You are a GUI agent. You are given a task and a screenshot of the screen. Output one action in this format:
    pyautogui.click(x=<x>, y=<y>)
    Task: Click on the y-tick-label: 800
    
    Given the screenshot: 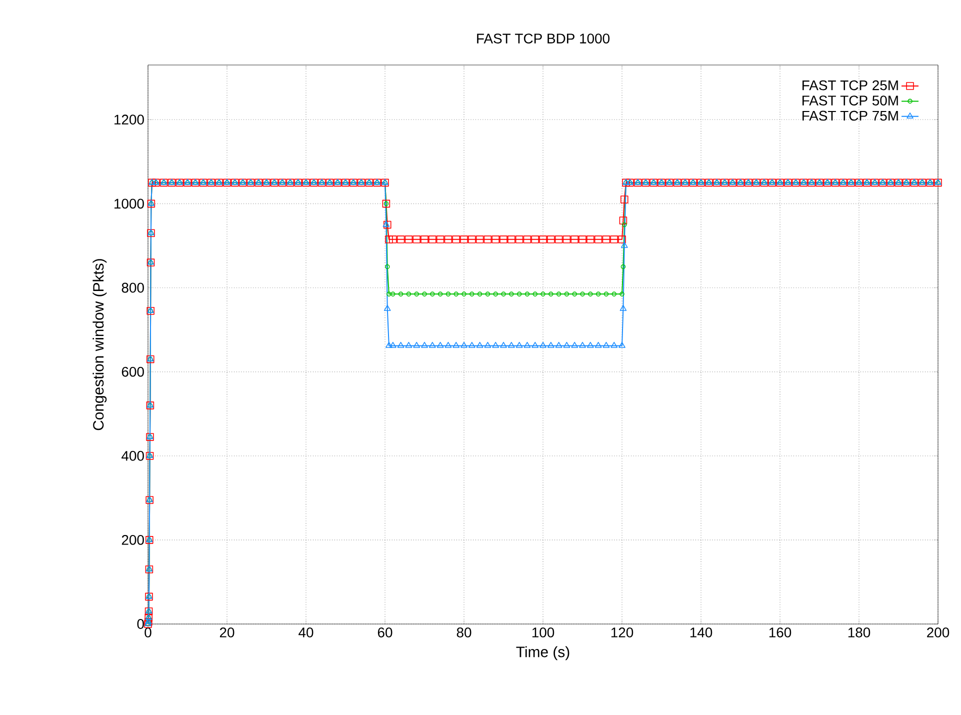 What is the action you would take?
    pyautogui.click(x=133, y=287)
    